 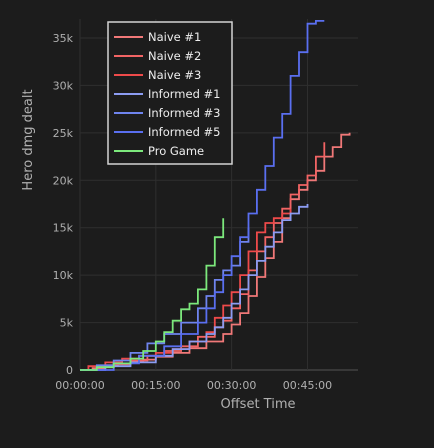 What do you see at coordinates (174, 75) in the screenshot?
I see `legend-label-3: Naive #3` at bounding box center [174, 75].